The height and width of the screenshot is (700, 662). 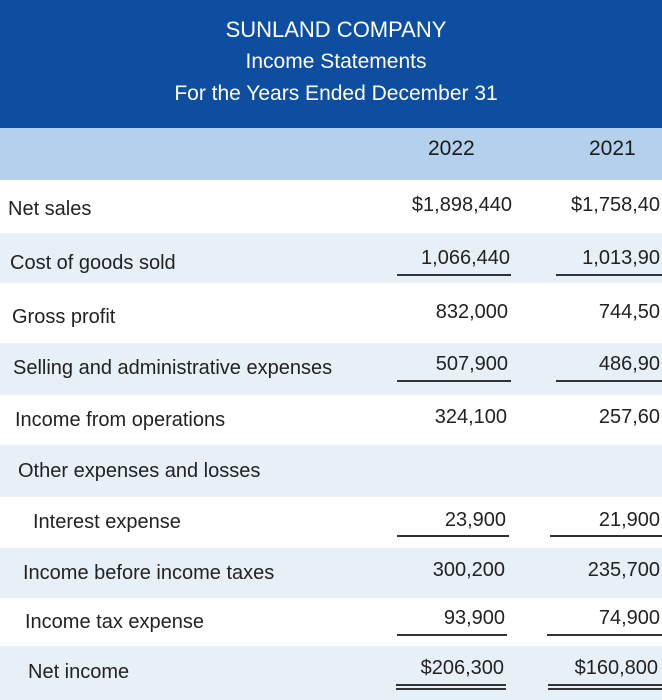 I want to click on row-band-income-before-taxes, so click(x=331, y=573).